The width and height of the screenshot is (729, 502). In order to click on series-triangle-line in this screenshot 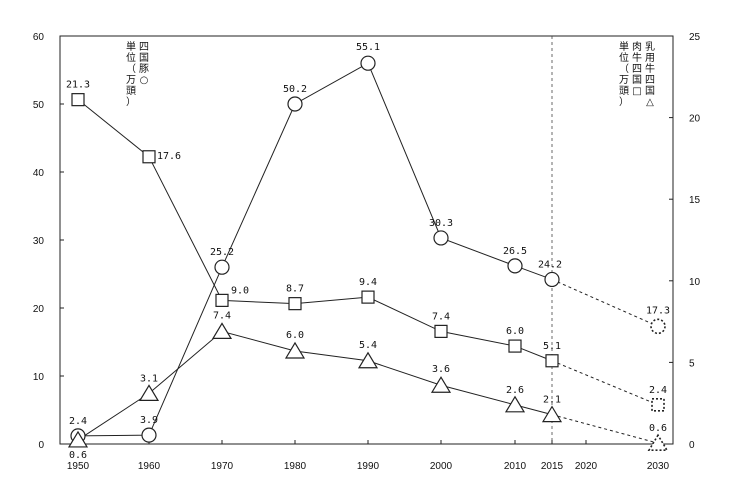, I will do `click(315, 385)`.